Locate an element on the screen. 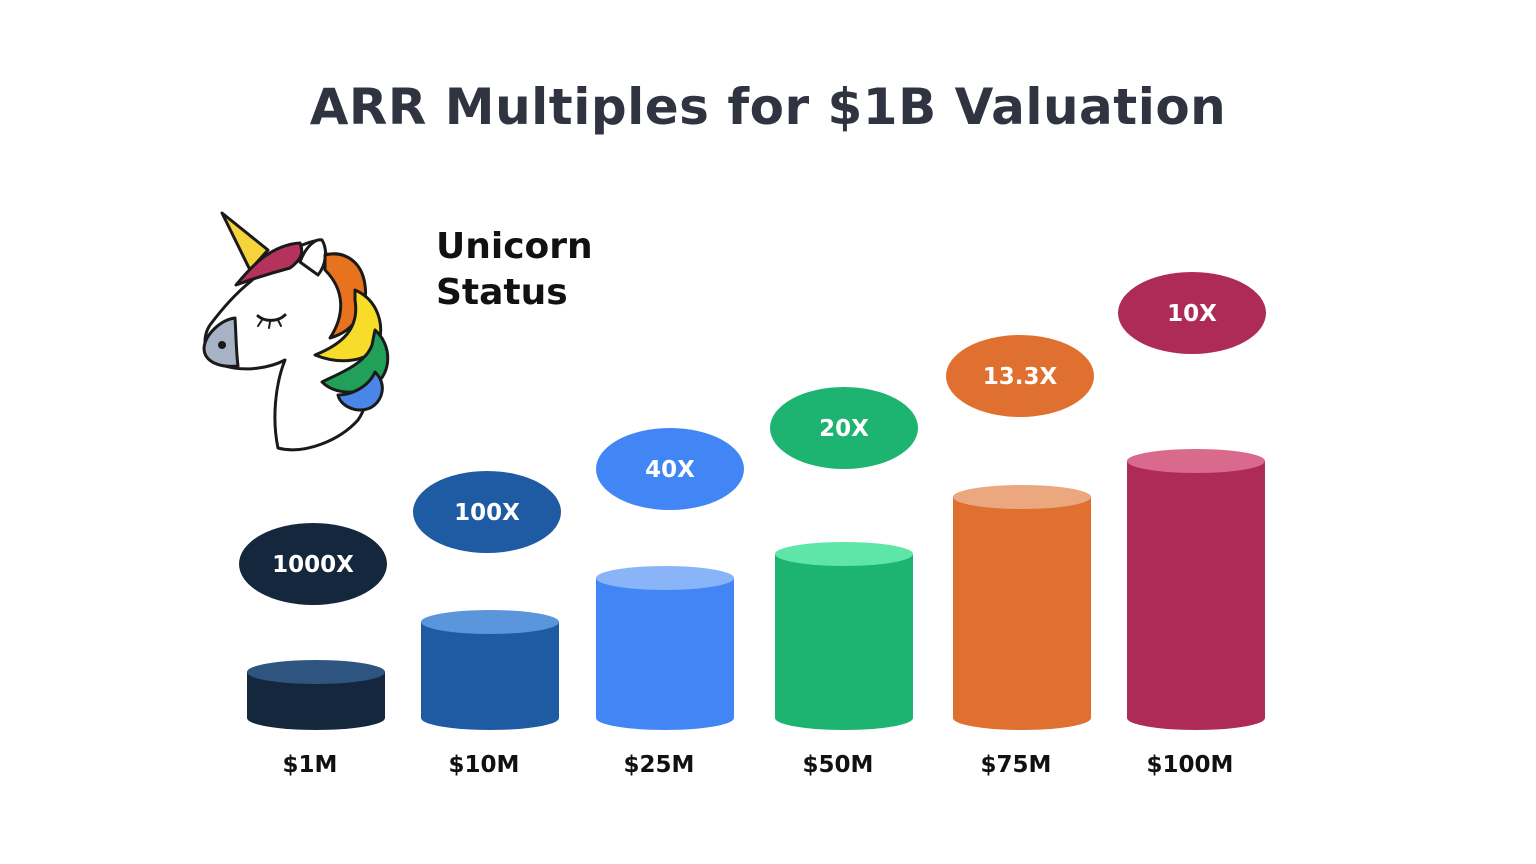  bar-1m is located at coordinates (316, 695).